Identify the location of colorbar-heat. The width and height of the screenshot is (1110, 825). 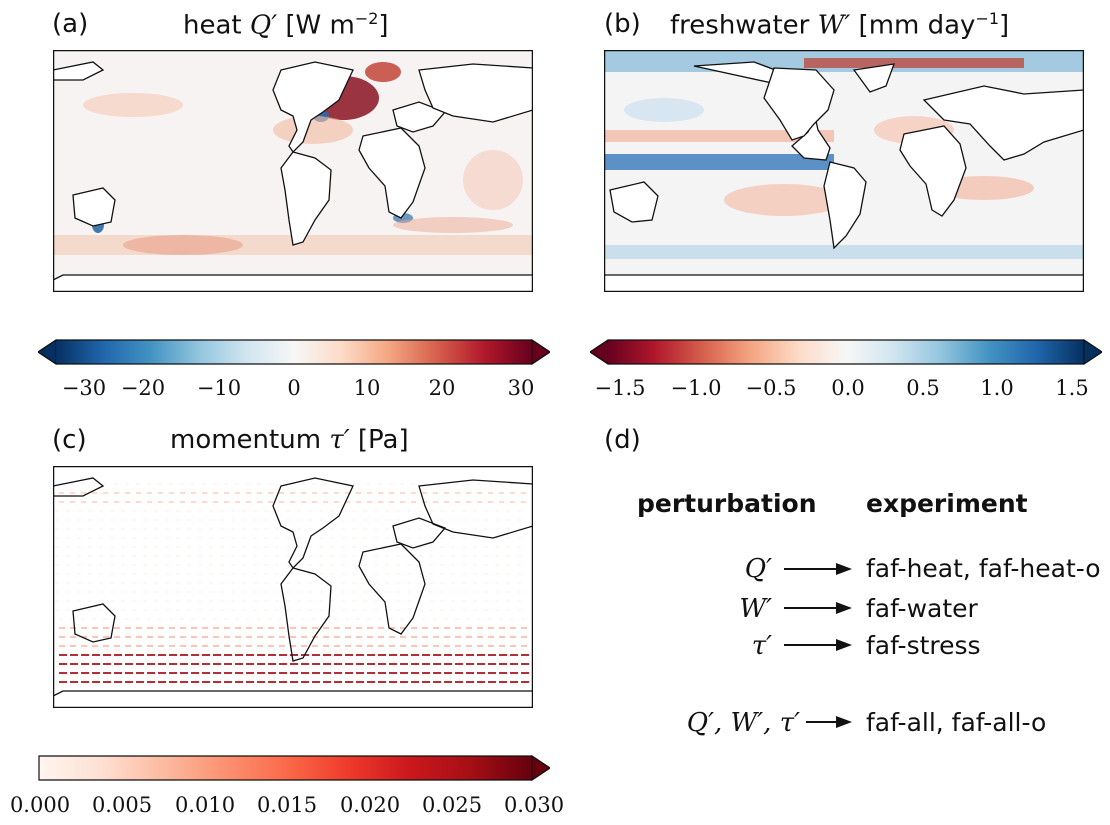
(294, 352).